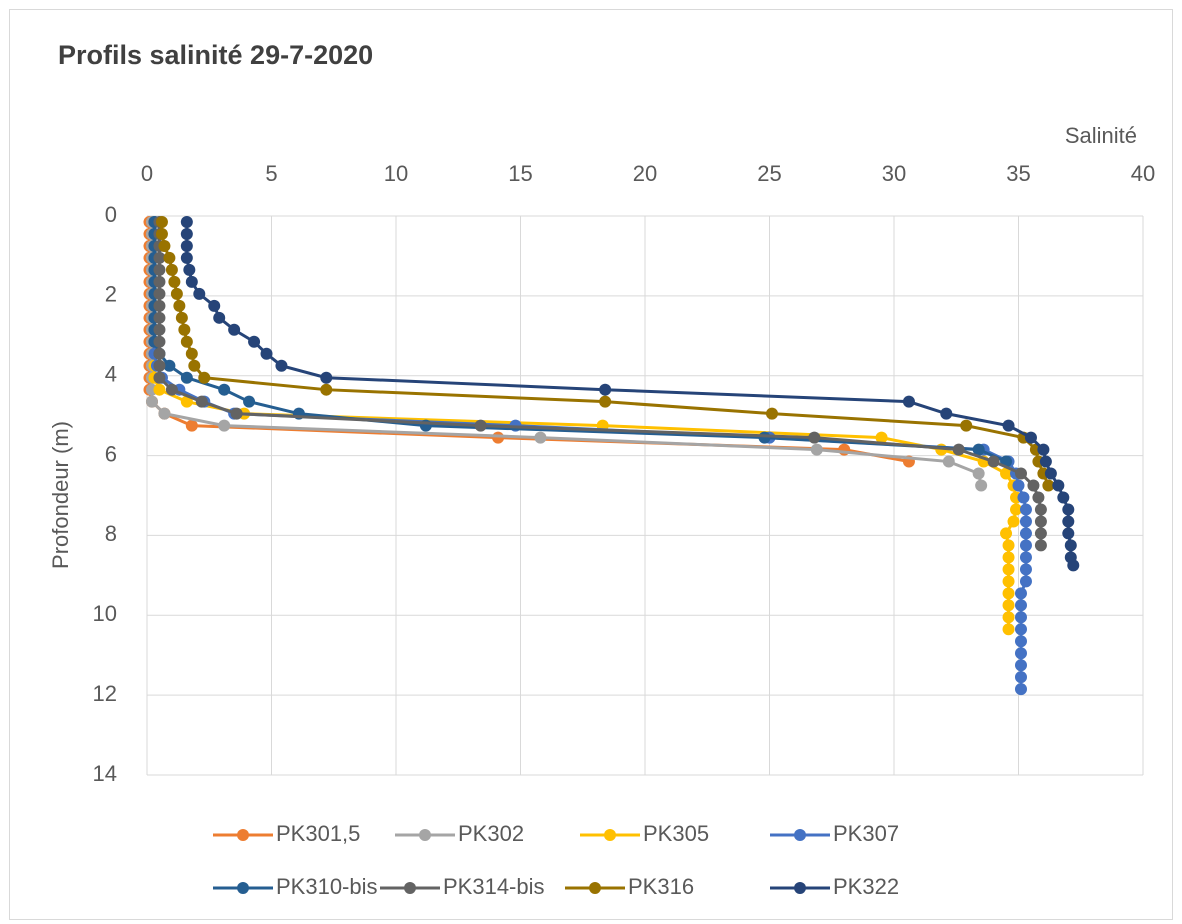  What do you see at coordinates (60, 495) in the screenshot?
I see `y-axis-label: Profondeur (m)` at bounding box center [60, 495].